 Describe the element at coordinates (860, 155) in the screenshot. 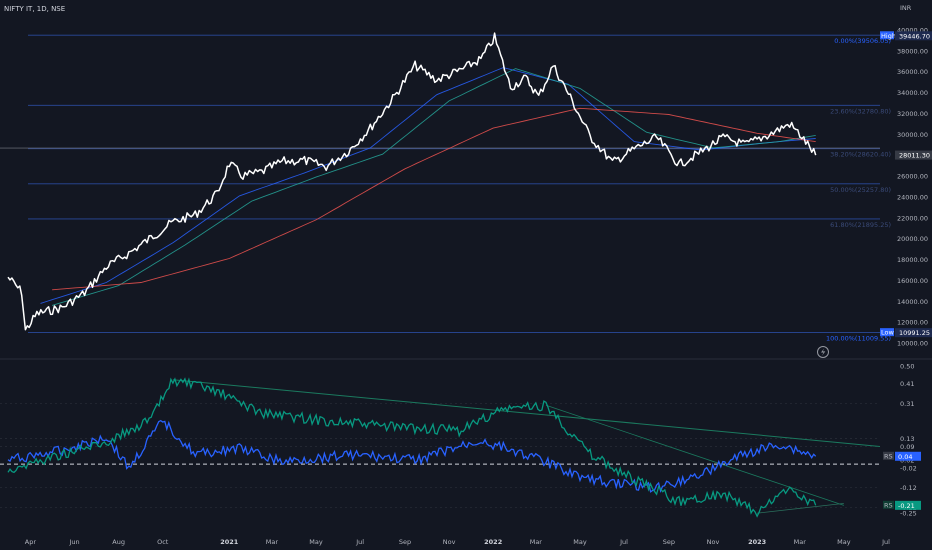

I see `fib-level-label: 38.20%(28620.40)` at that location.